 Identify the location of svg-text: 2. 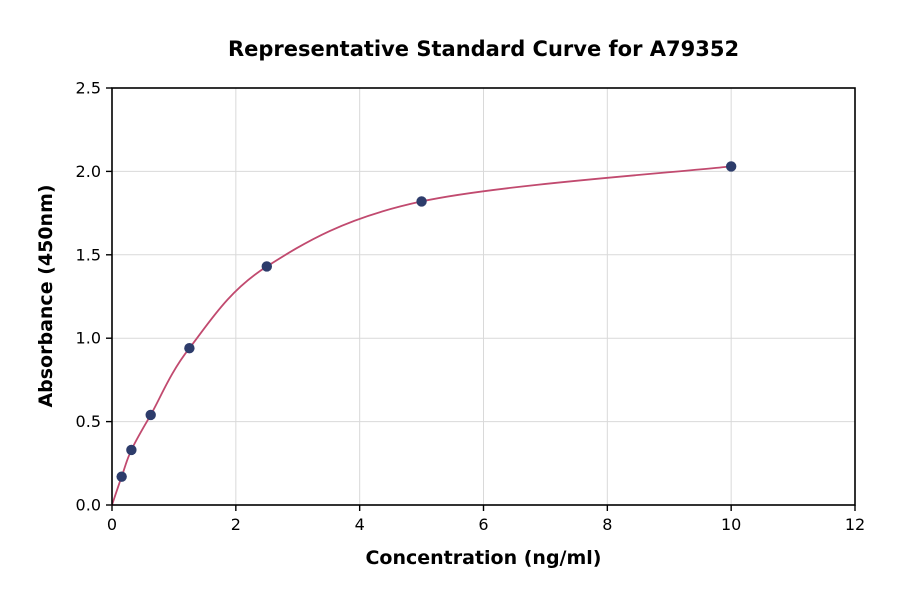
(236, 524).